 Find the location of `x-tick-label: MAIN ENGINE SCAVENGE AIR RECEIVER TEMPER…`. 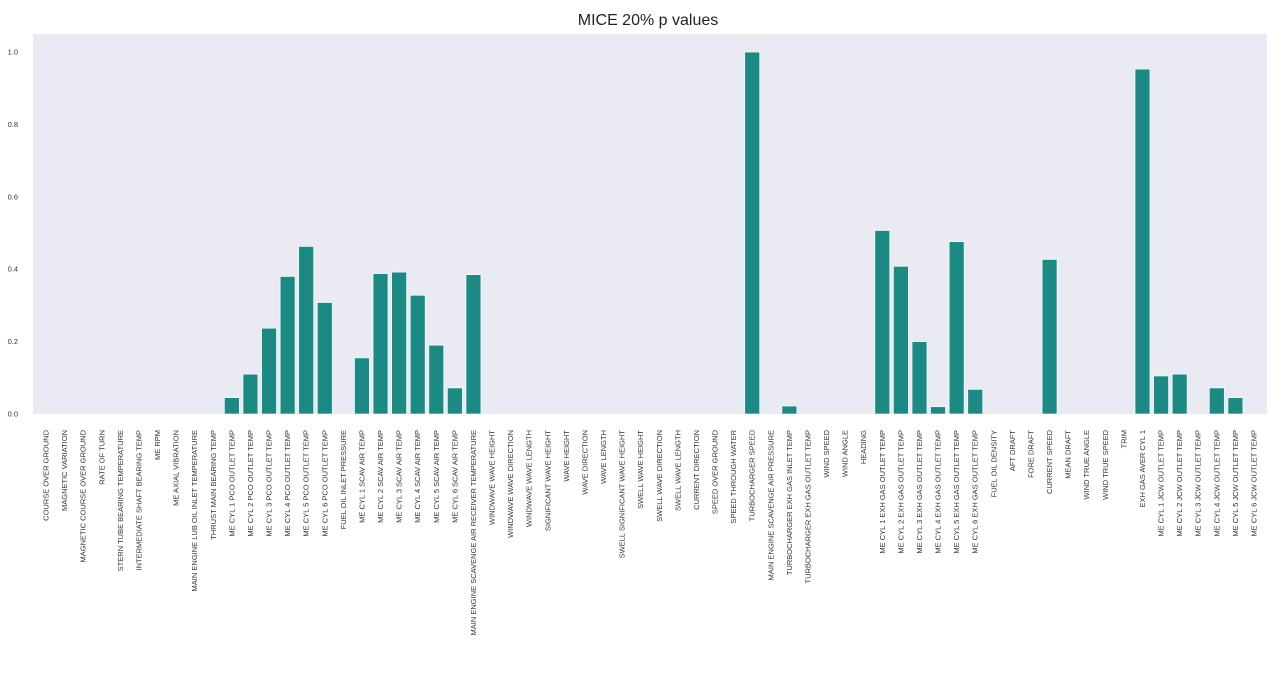

x-tick-label: MAIN ENGINE SCAVENGE AIR RECEIVER TEMPER… is located at coordinates (473, 532).